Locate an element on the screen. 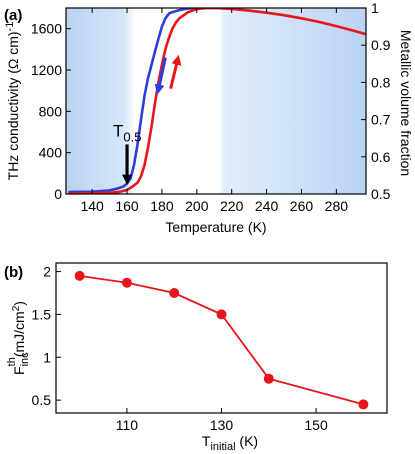 Image resolution: width=415 pixels, height=454 pixels. panel-a-label: (a) is located at coordinates (13, 15).